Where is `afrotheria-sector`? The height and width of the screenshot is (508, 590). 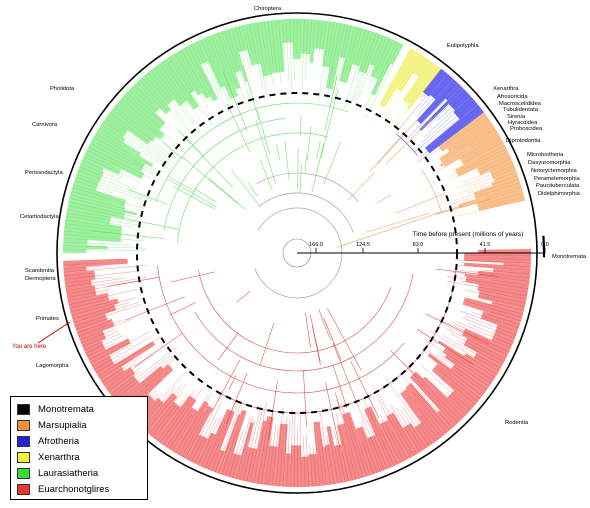 afrotheria-sector is located at coordinates (438, 102).